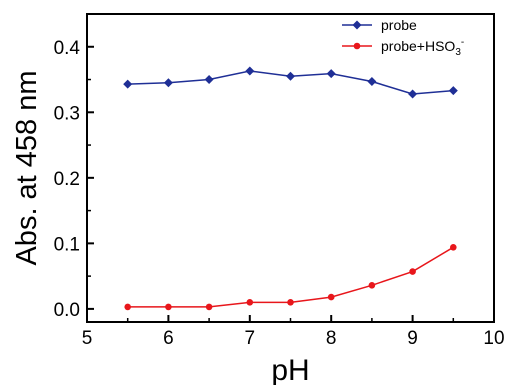 The width and height of the screenshot is (509, 385). I want to click on y-tick-label: 0.3, so click(67, 113).